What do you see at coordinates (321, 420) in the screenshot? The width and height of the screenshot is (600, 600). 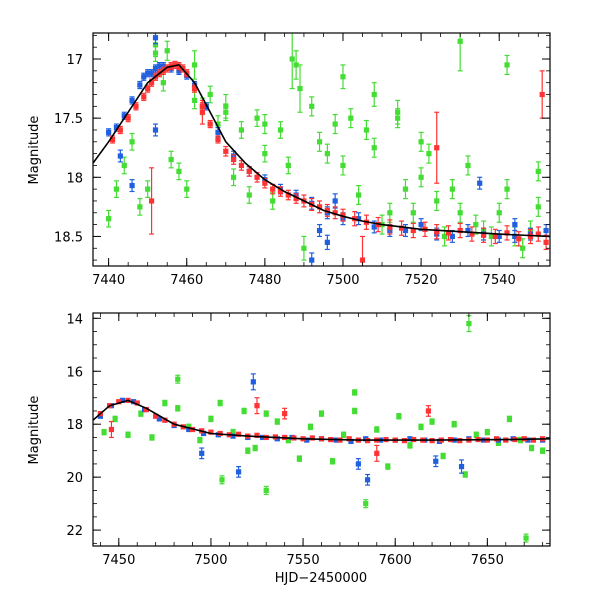 I see `bottom-model-curve` at bounding box center [321, 420].